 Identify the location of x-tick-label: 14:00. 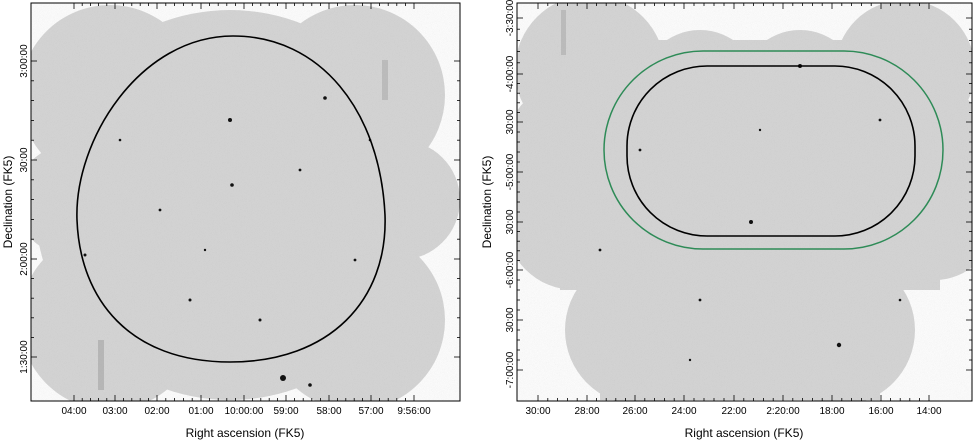
(928, 411).